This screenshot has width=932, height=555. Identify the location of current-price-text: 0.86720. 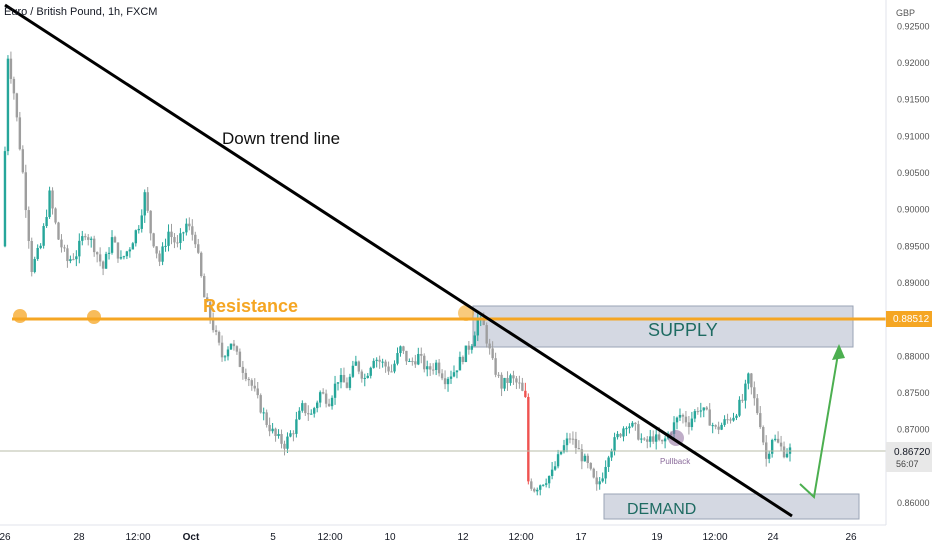
(912, 452).